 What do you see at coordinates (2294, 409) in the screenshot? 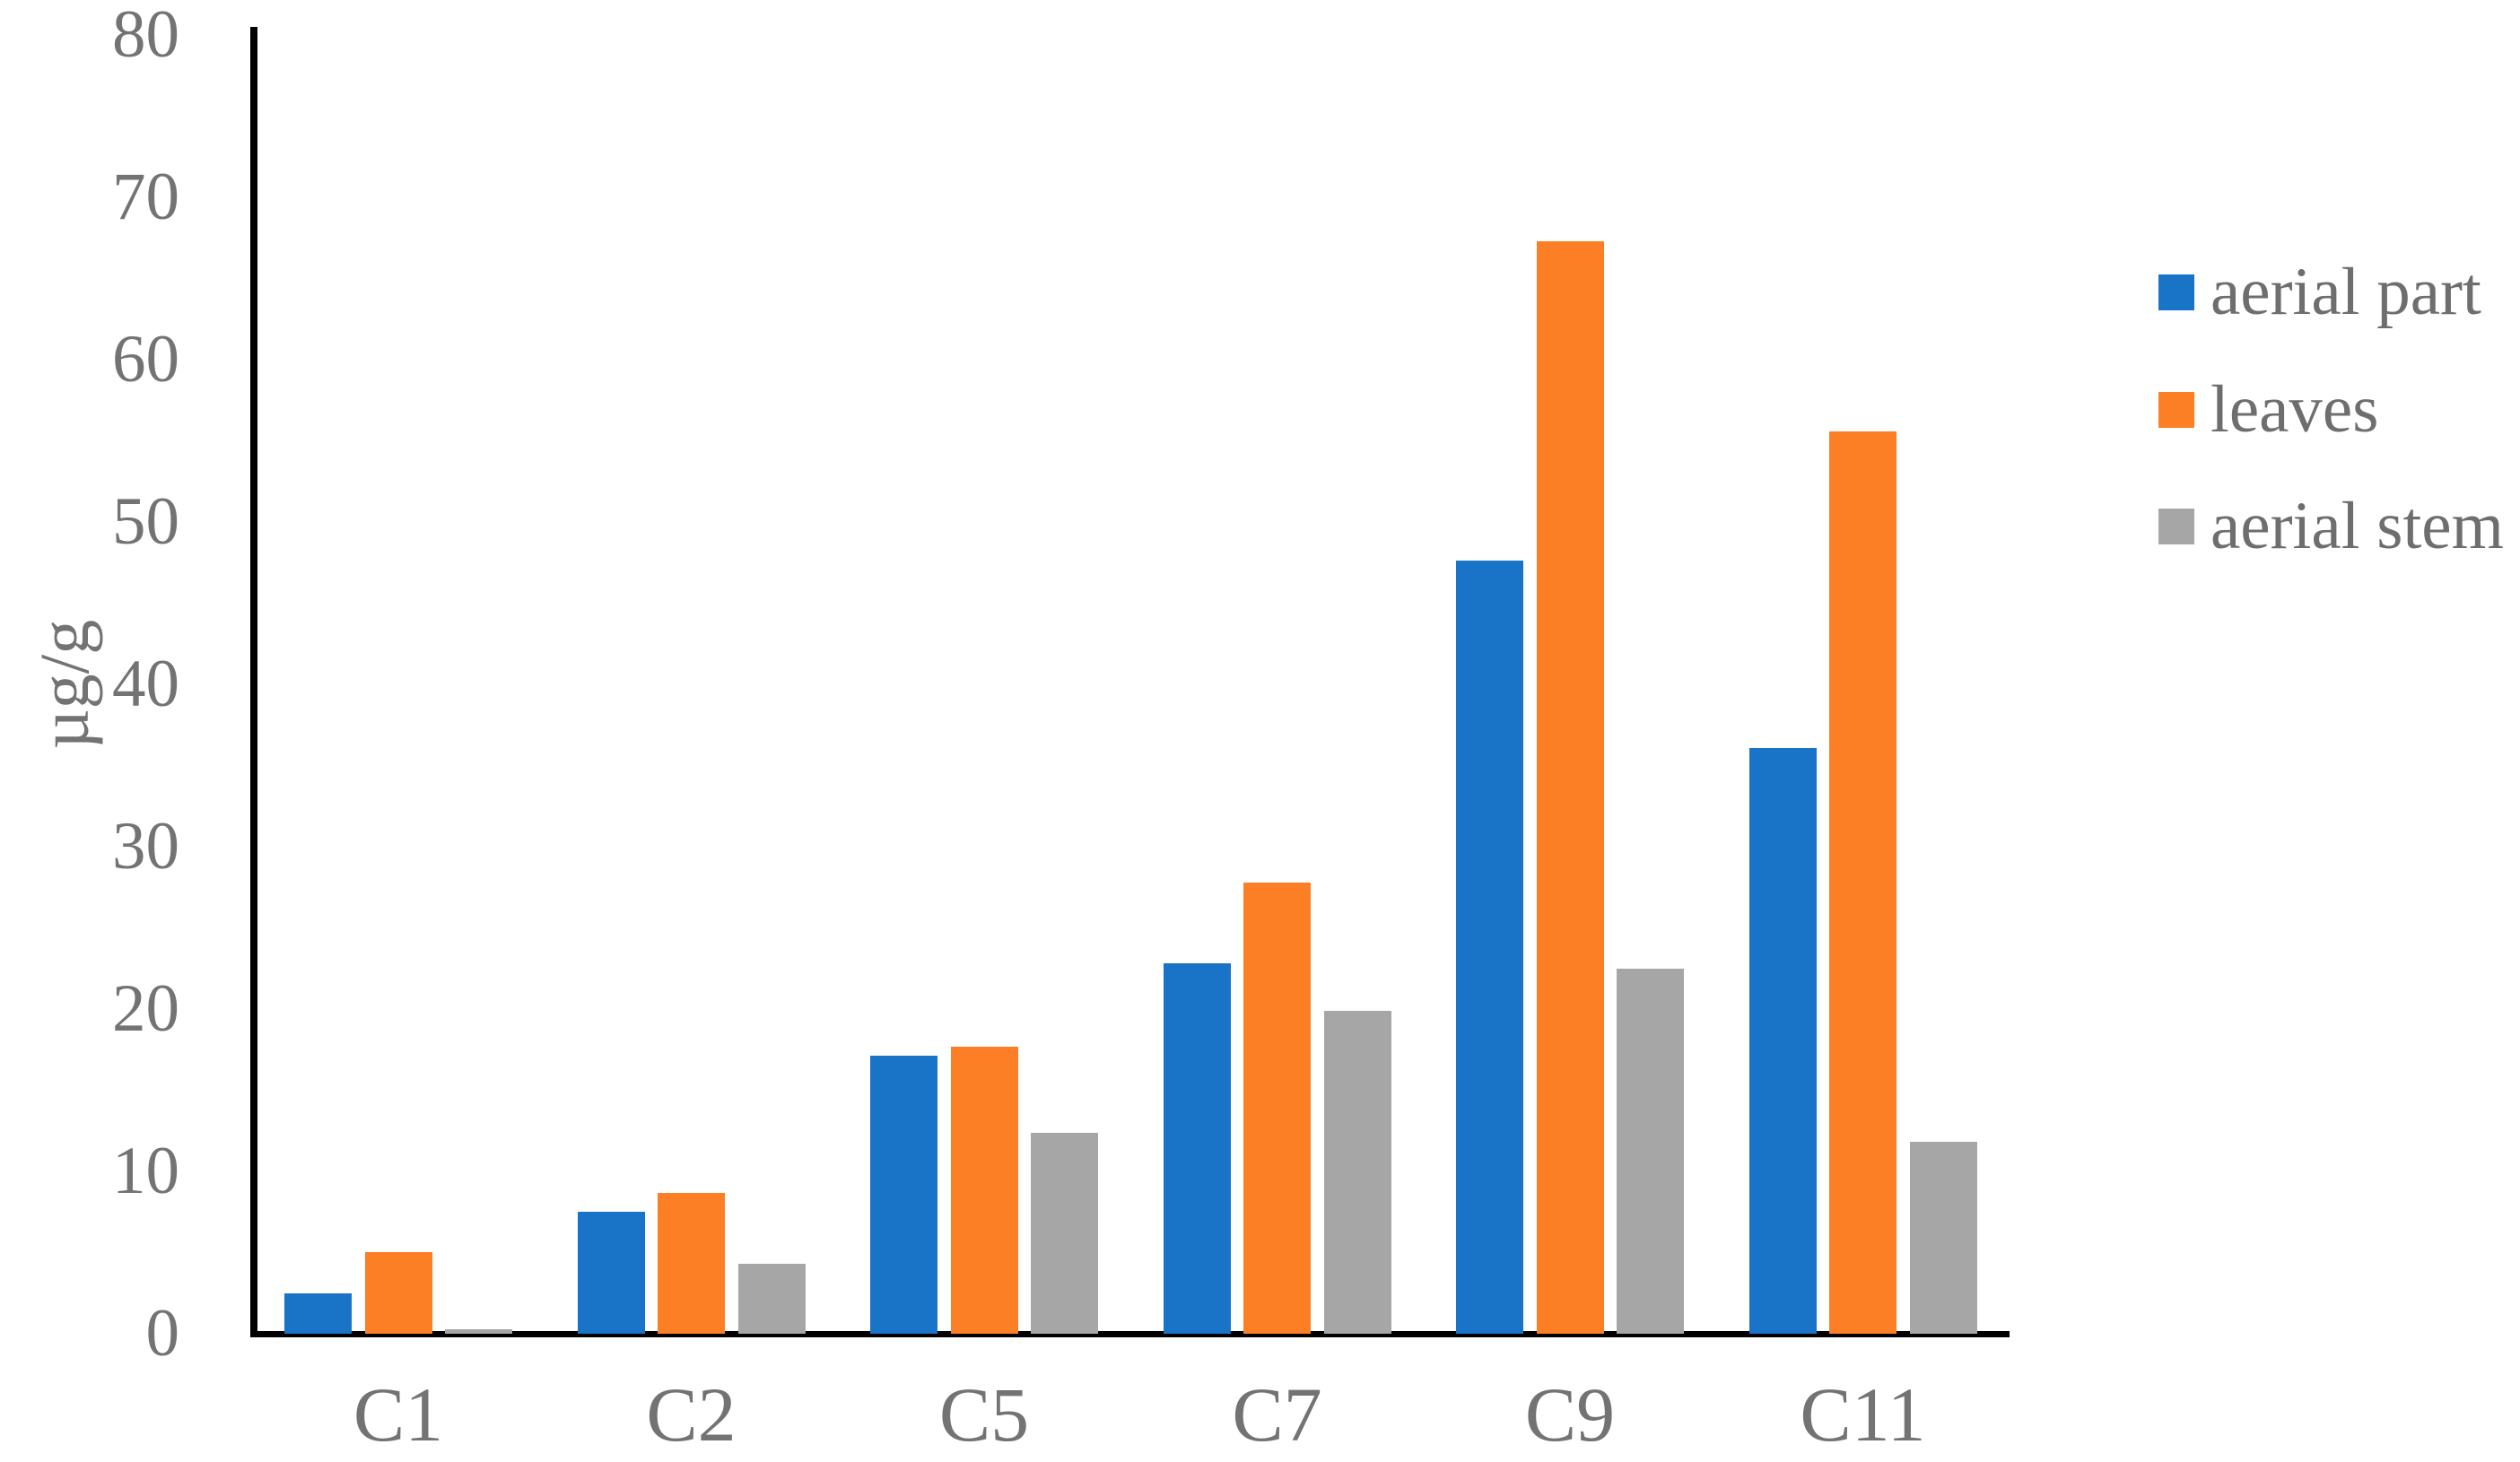
I see `legend-label-leaves: leaves` at bounding box center [2294, 409].